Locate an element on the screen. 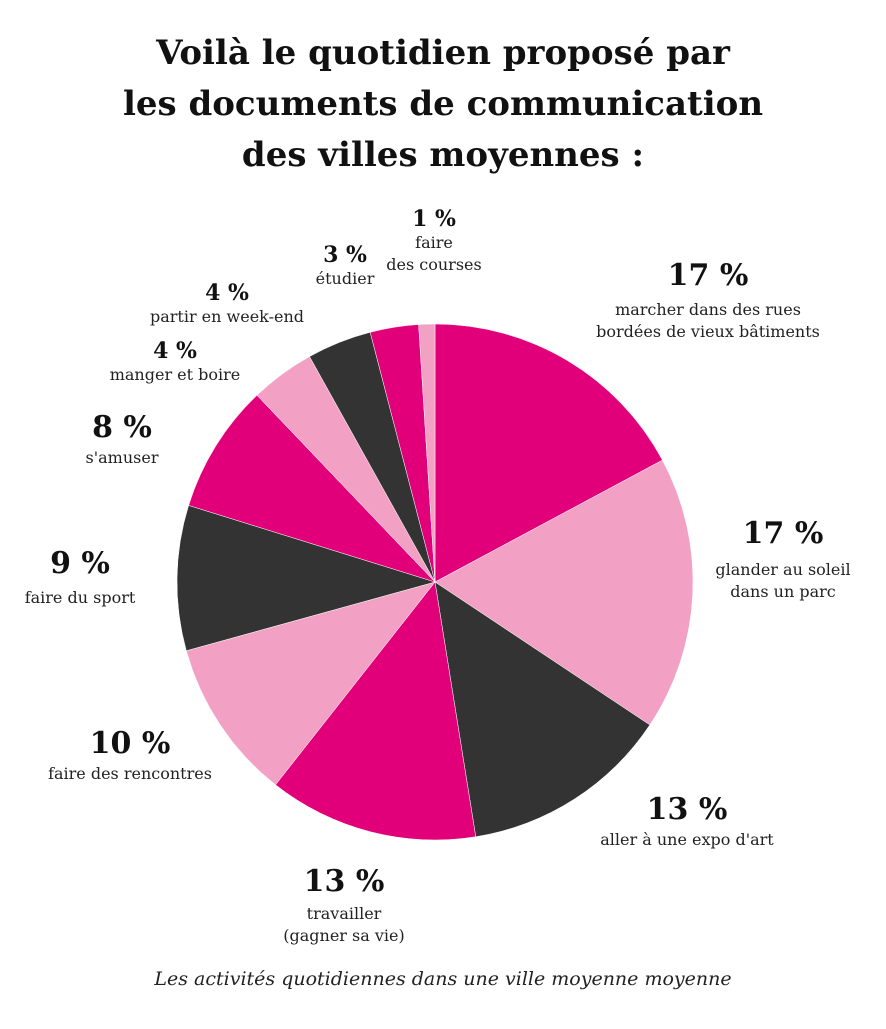 The width and height of the screenshot is (886, 1029). slice-percent-9: 3 % is located at coordinates (345, 255).